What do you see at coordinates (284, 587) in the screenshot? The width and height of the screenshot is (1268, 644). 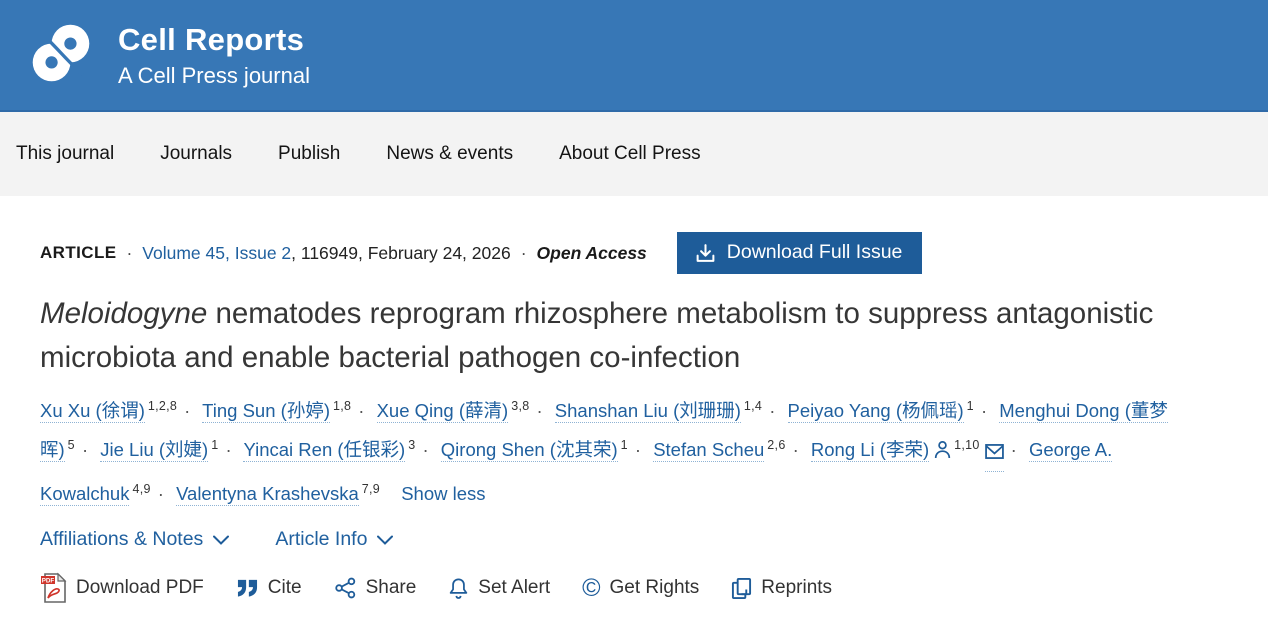 I see `cite-label: Cite` at bounding box center [284, 587].